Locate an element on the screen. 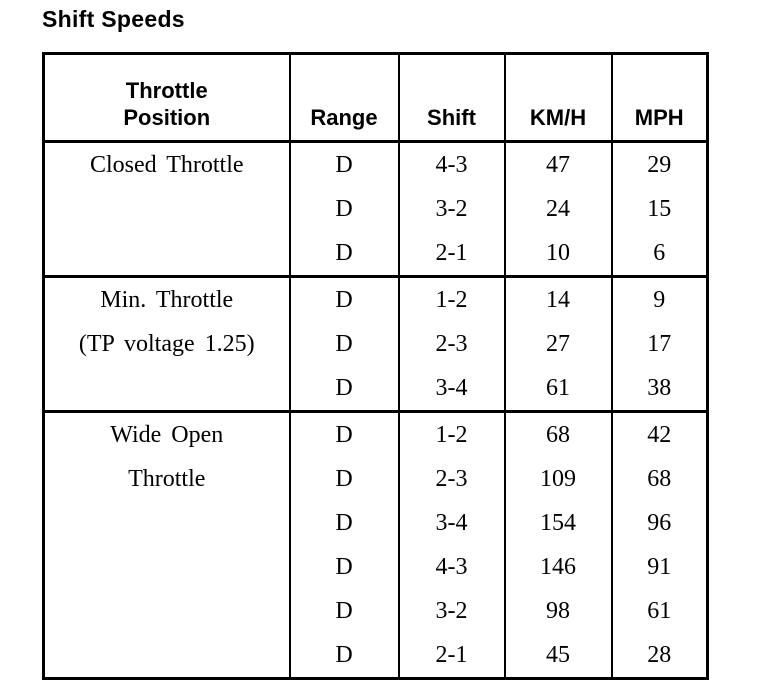 This screenshot has width=768, height=680. section-label-min-throttle: Min. Throttle (TP voltage 1.25) is located at coordinates (167, 344).